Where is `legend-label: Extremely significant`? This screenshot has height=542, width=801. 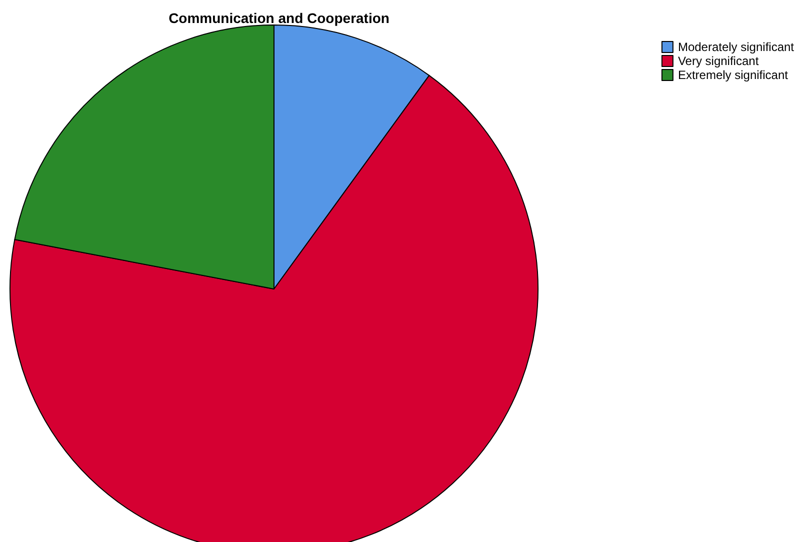
legend-label: Extremely significant is located at coordinates (733, 75).